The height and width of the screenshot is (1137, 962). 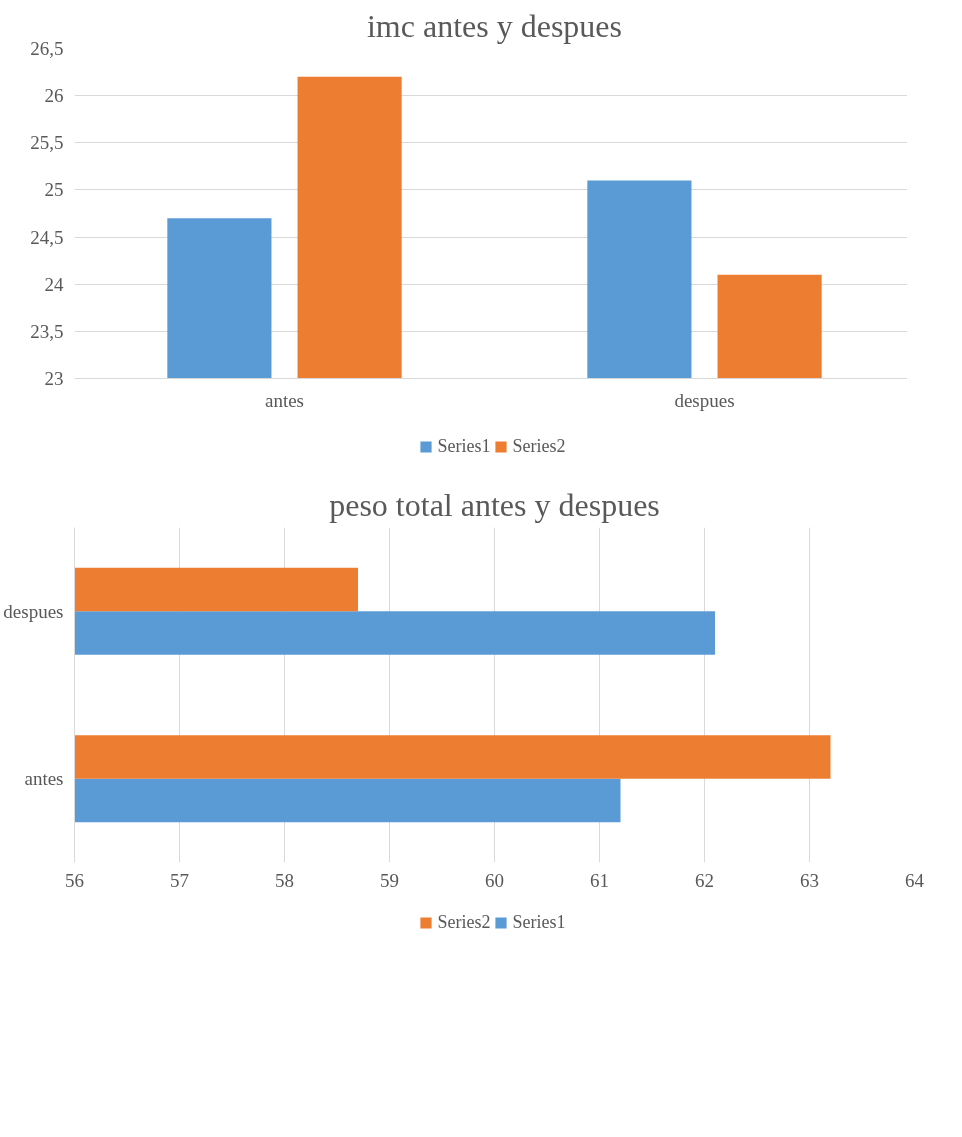 What do you see at coordinates (54, 190) in the screenshot?
I see `y-tick-label: 25` at bounding box center [54, 190].